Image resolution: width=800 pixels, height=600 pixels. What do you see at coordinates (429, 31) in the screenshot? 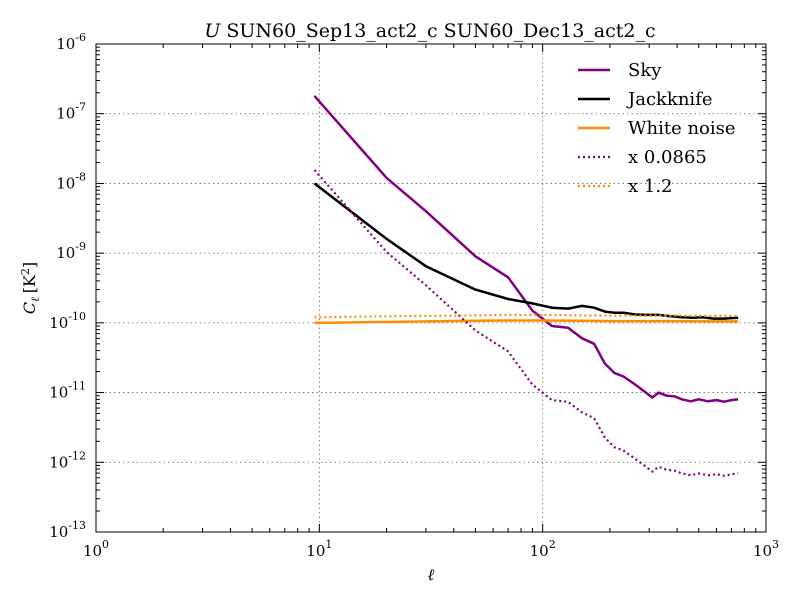
I see `chart-title: U SUN60_Sep13_act2_c SUN60_Dec13_act2_c` at bounding box center [429, 31].